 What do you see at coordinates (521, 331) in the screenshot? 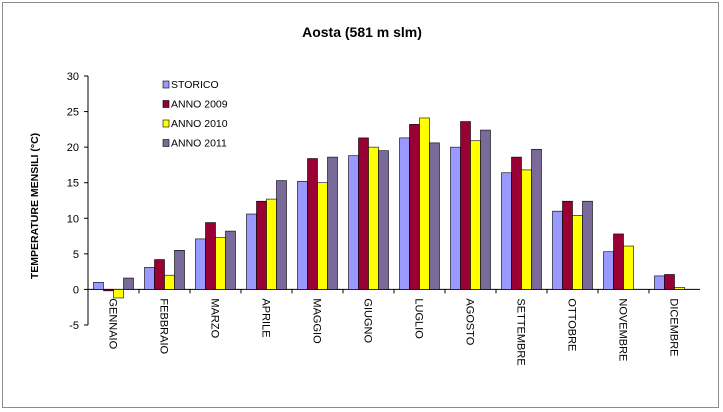
I see `x-tick-label: SETTEMBRE` at bounding box center [521, 331].